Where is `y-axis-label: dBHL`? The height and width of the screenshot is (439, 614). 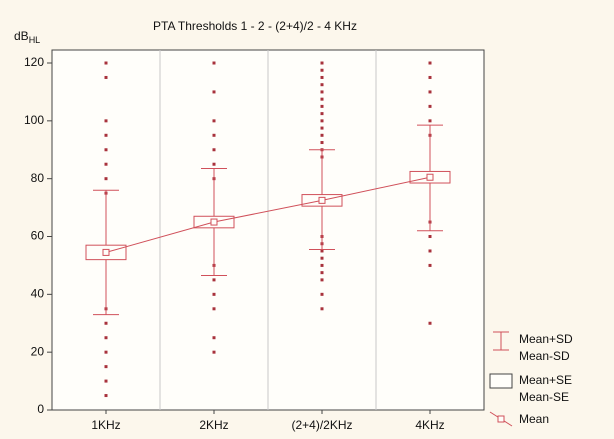 y-axis-label: dBHL is located at coordinates (27, 37).